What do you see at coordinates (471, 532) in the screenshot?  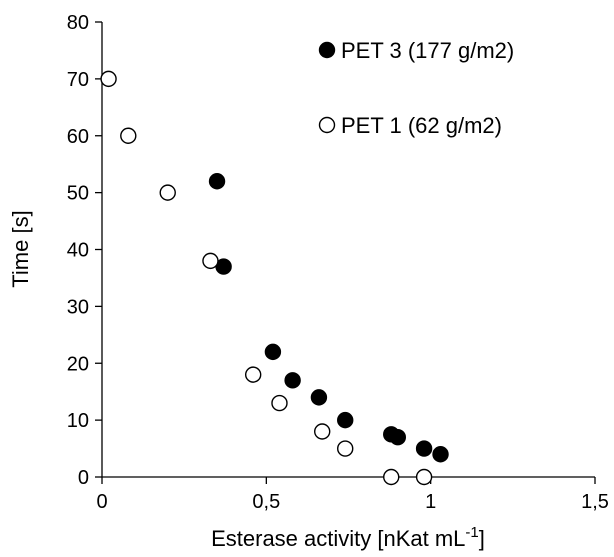 I see `x-axis-title-superscript: -1` at bounding box center [471, 532].